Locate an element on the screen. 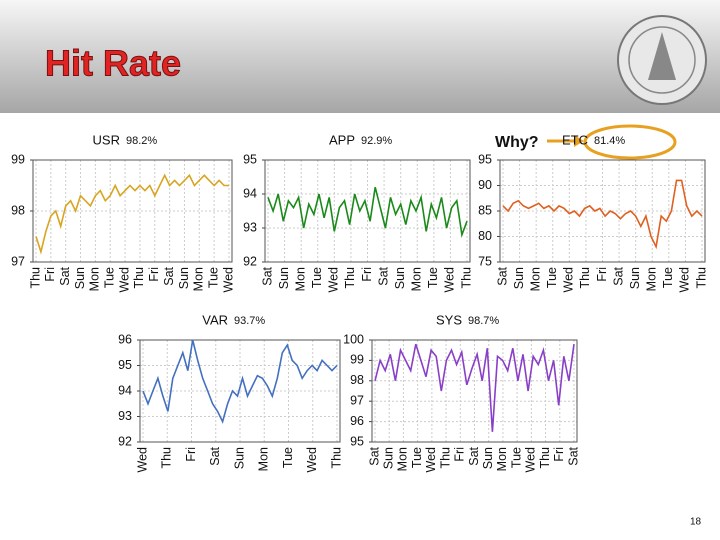 This screenshot has width=720, height=540. y-tick-label: 99 is located at coordinates (357, 360).